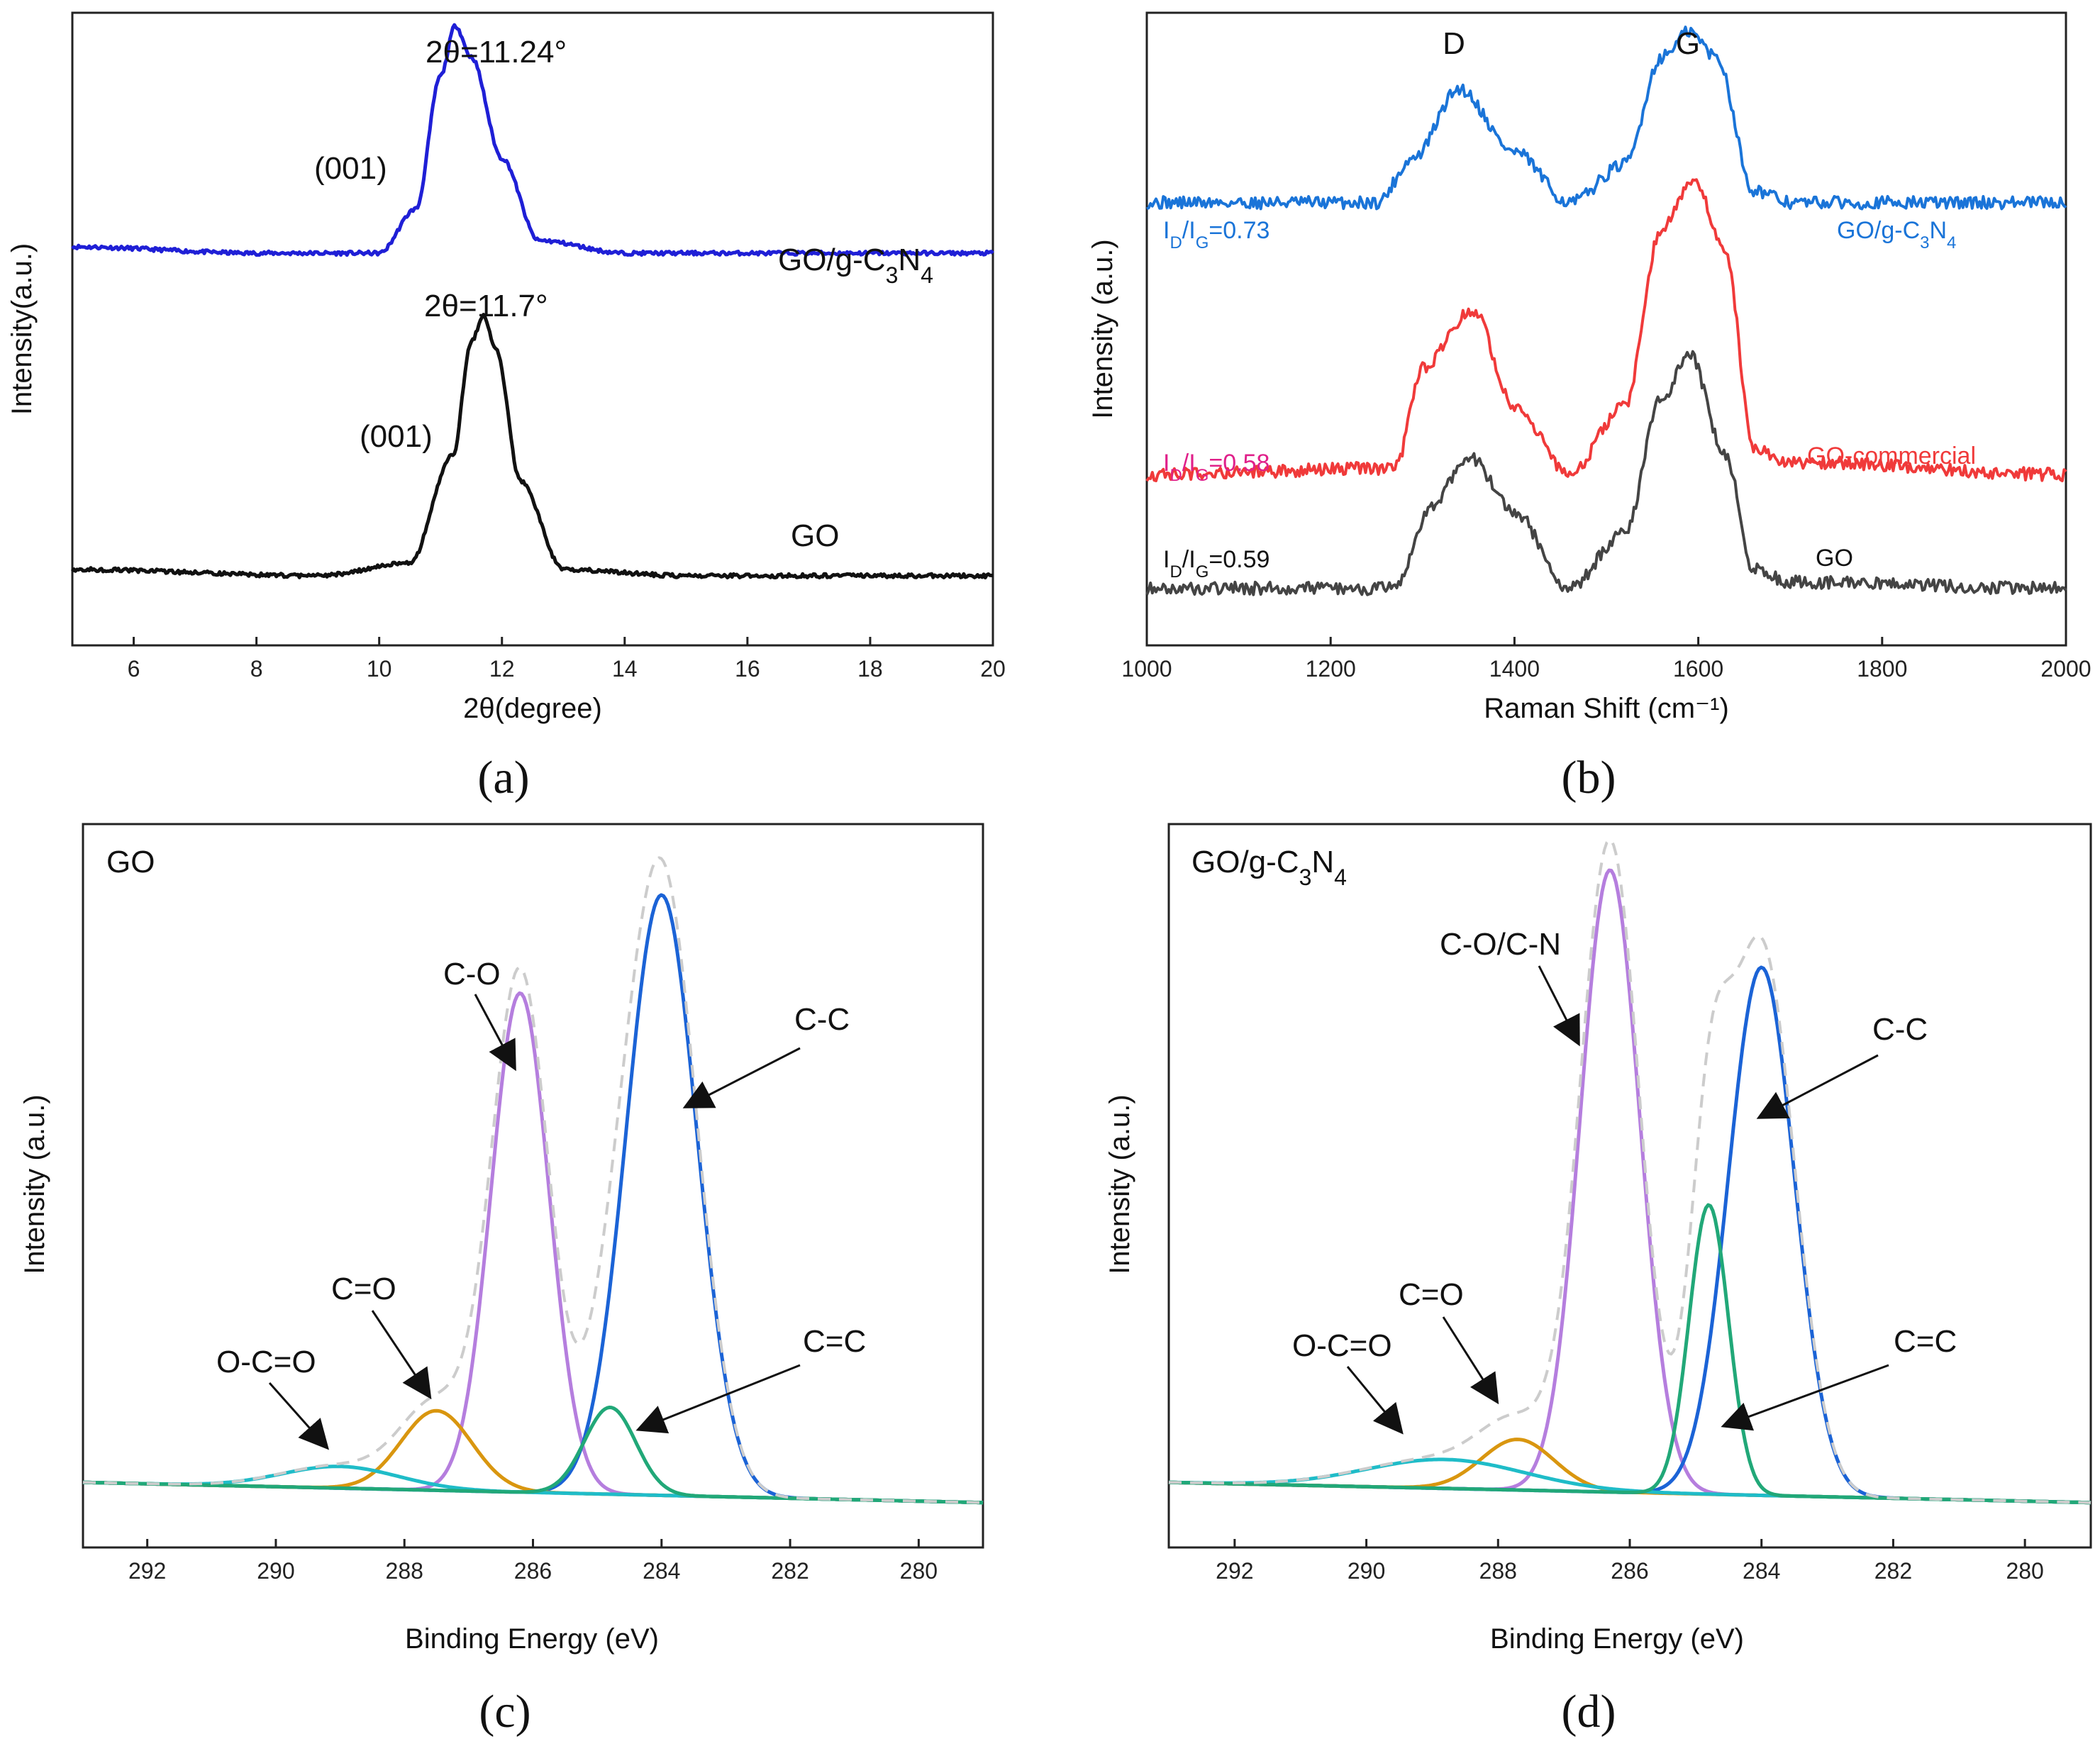 This screenshot has width=2100, height=1751. I want to click on peak-label-o-c-o: O-C=O, so click(1342, 1345).